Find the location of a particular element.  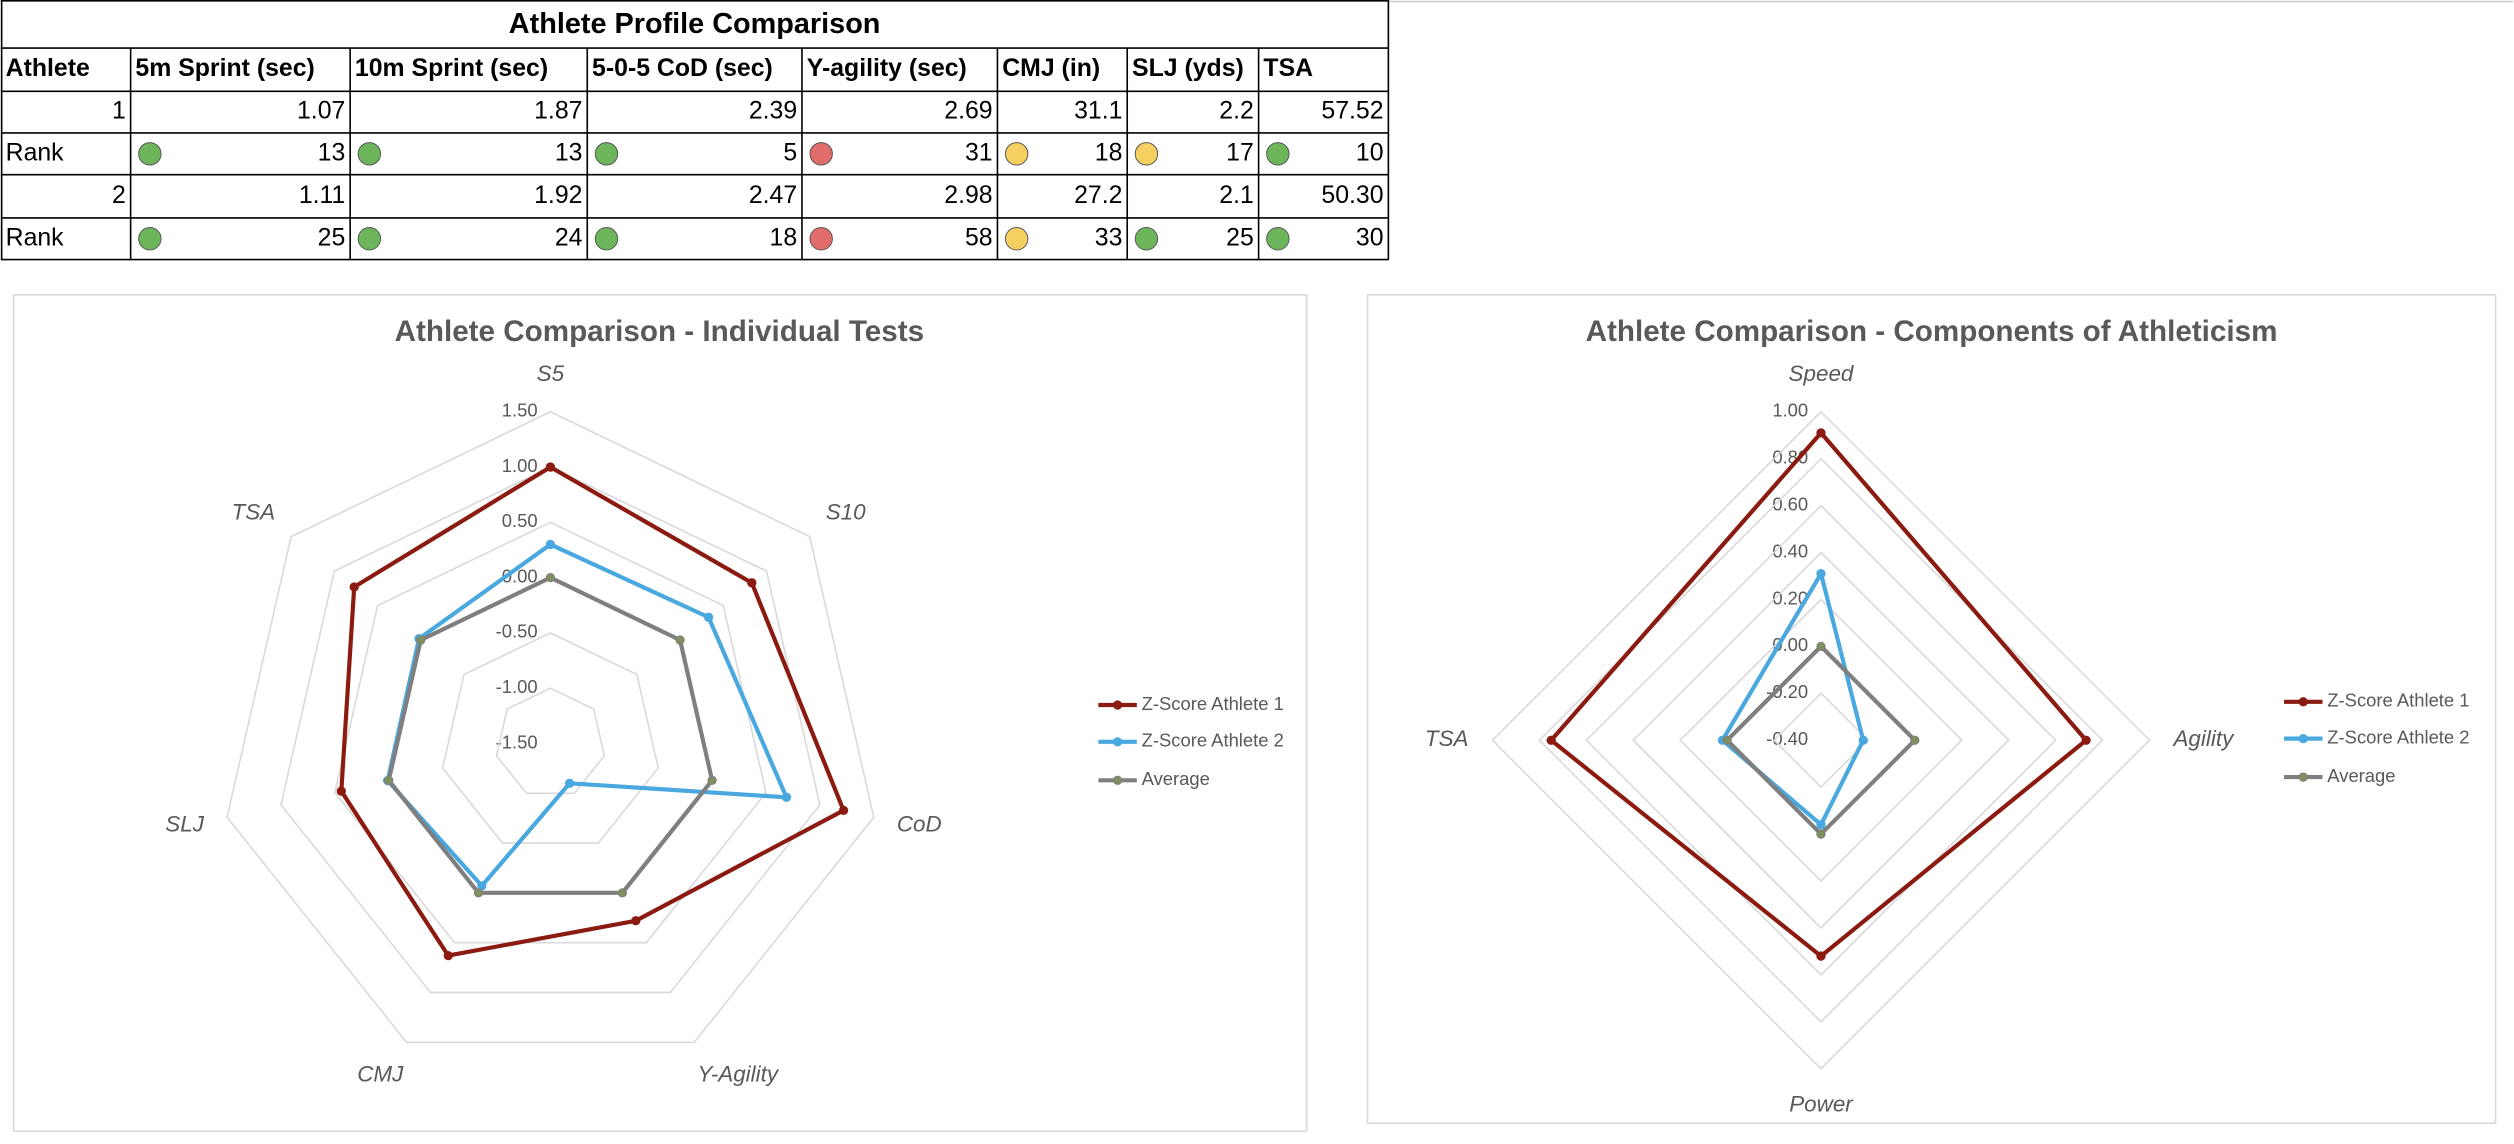

category-label: Power is located at coordinates (1821, 1103).